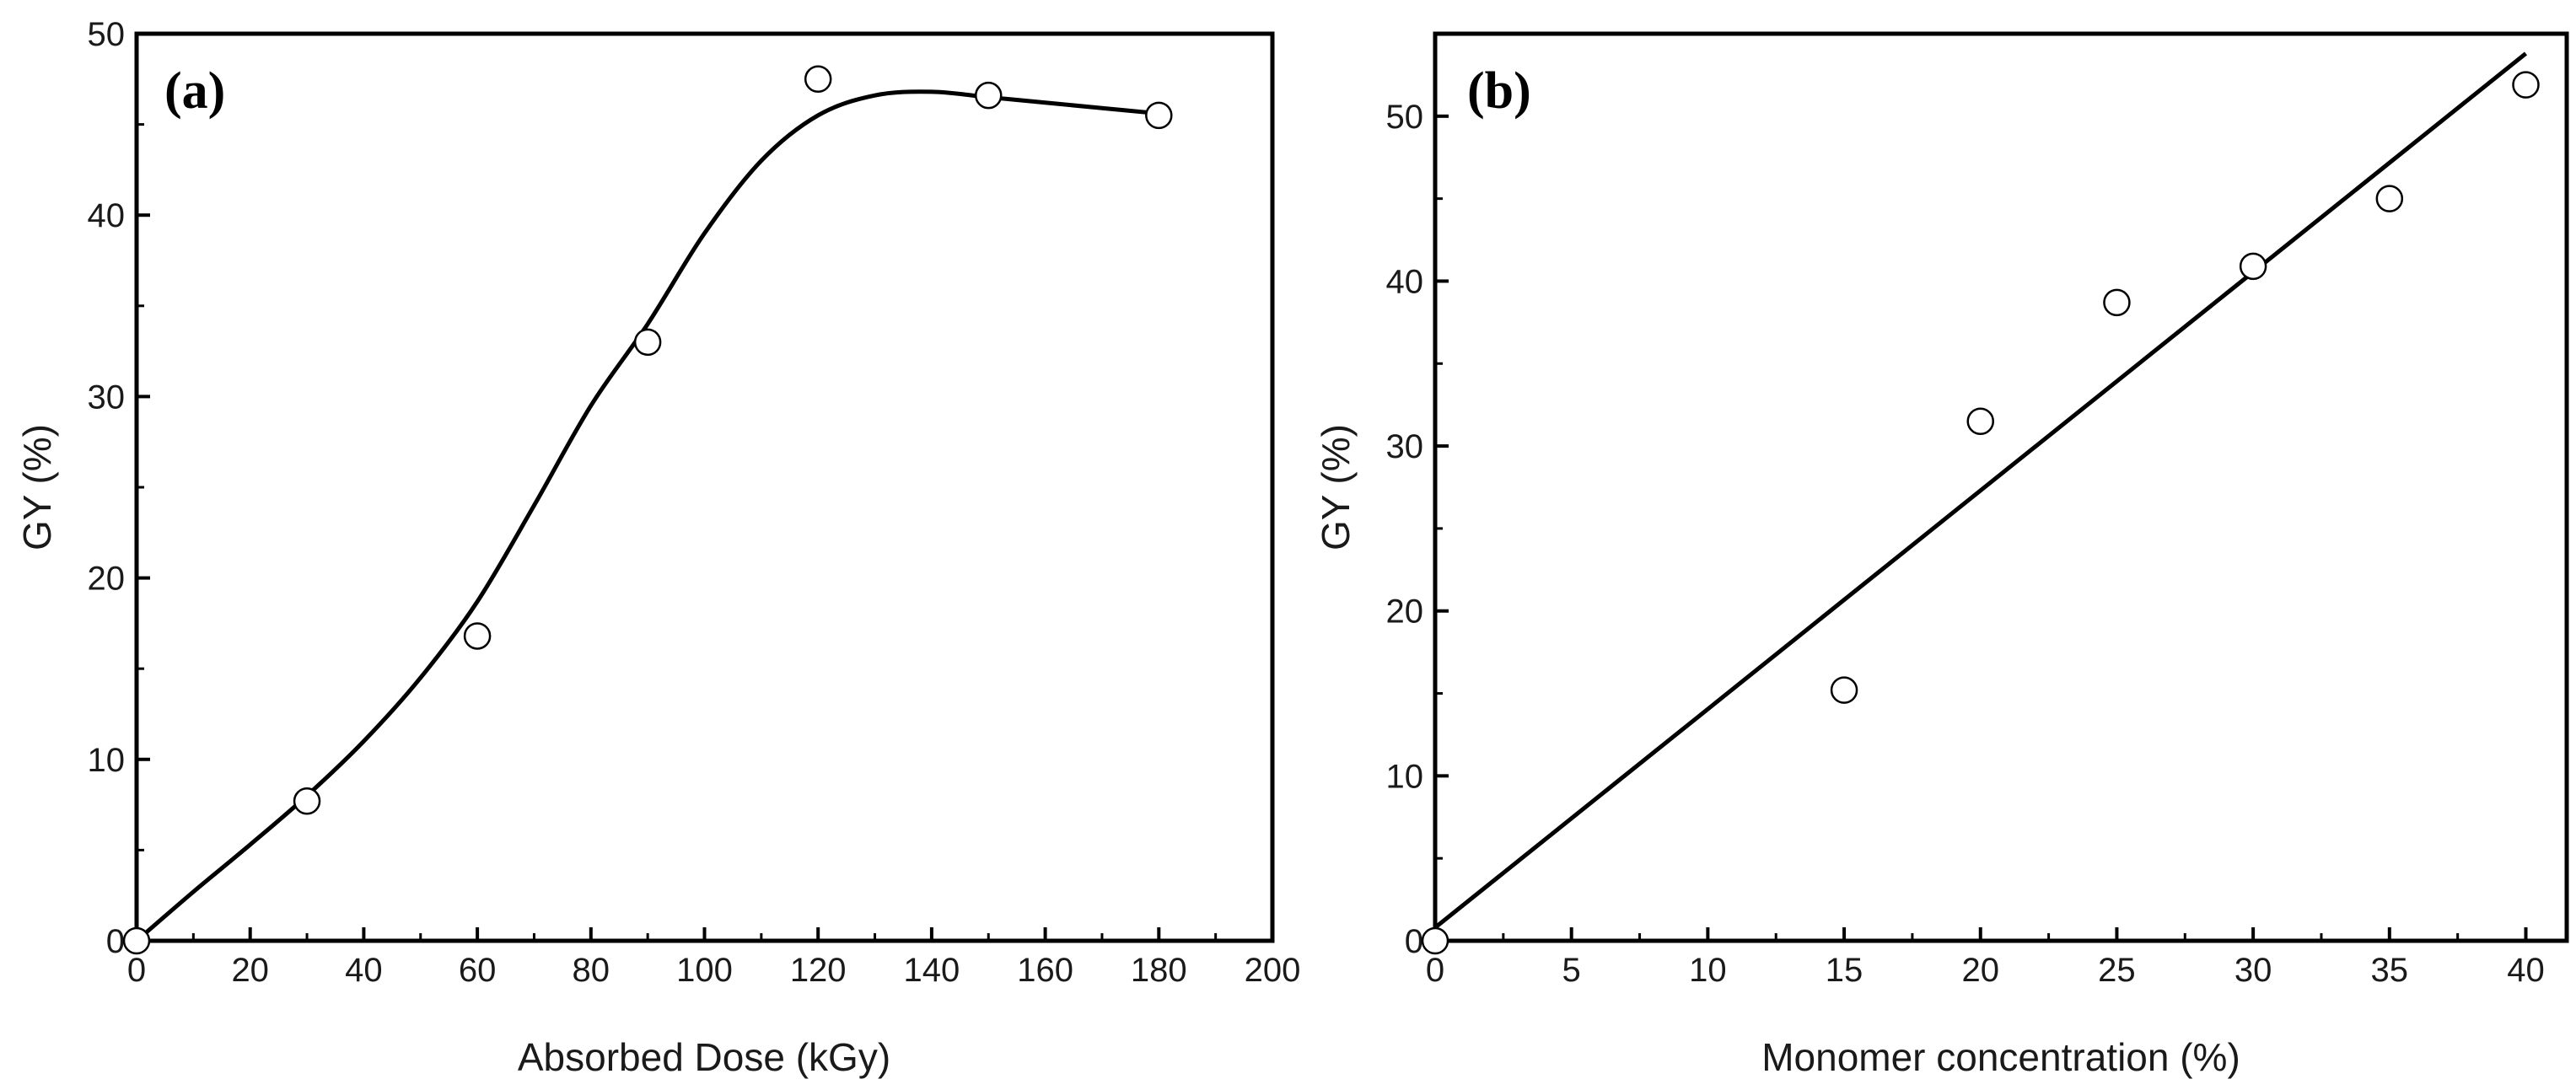 The height and width of the screenshot is (1090, 2576). Describe the element at coordinates (107, 34) in the screenshot. I see `y-tick-label-a: 50` at that location.